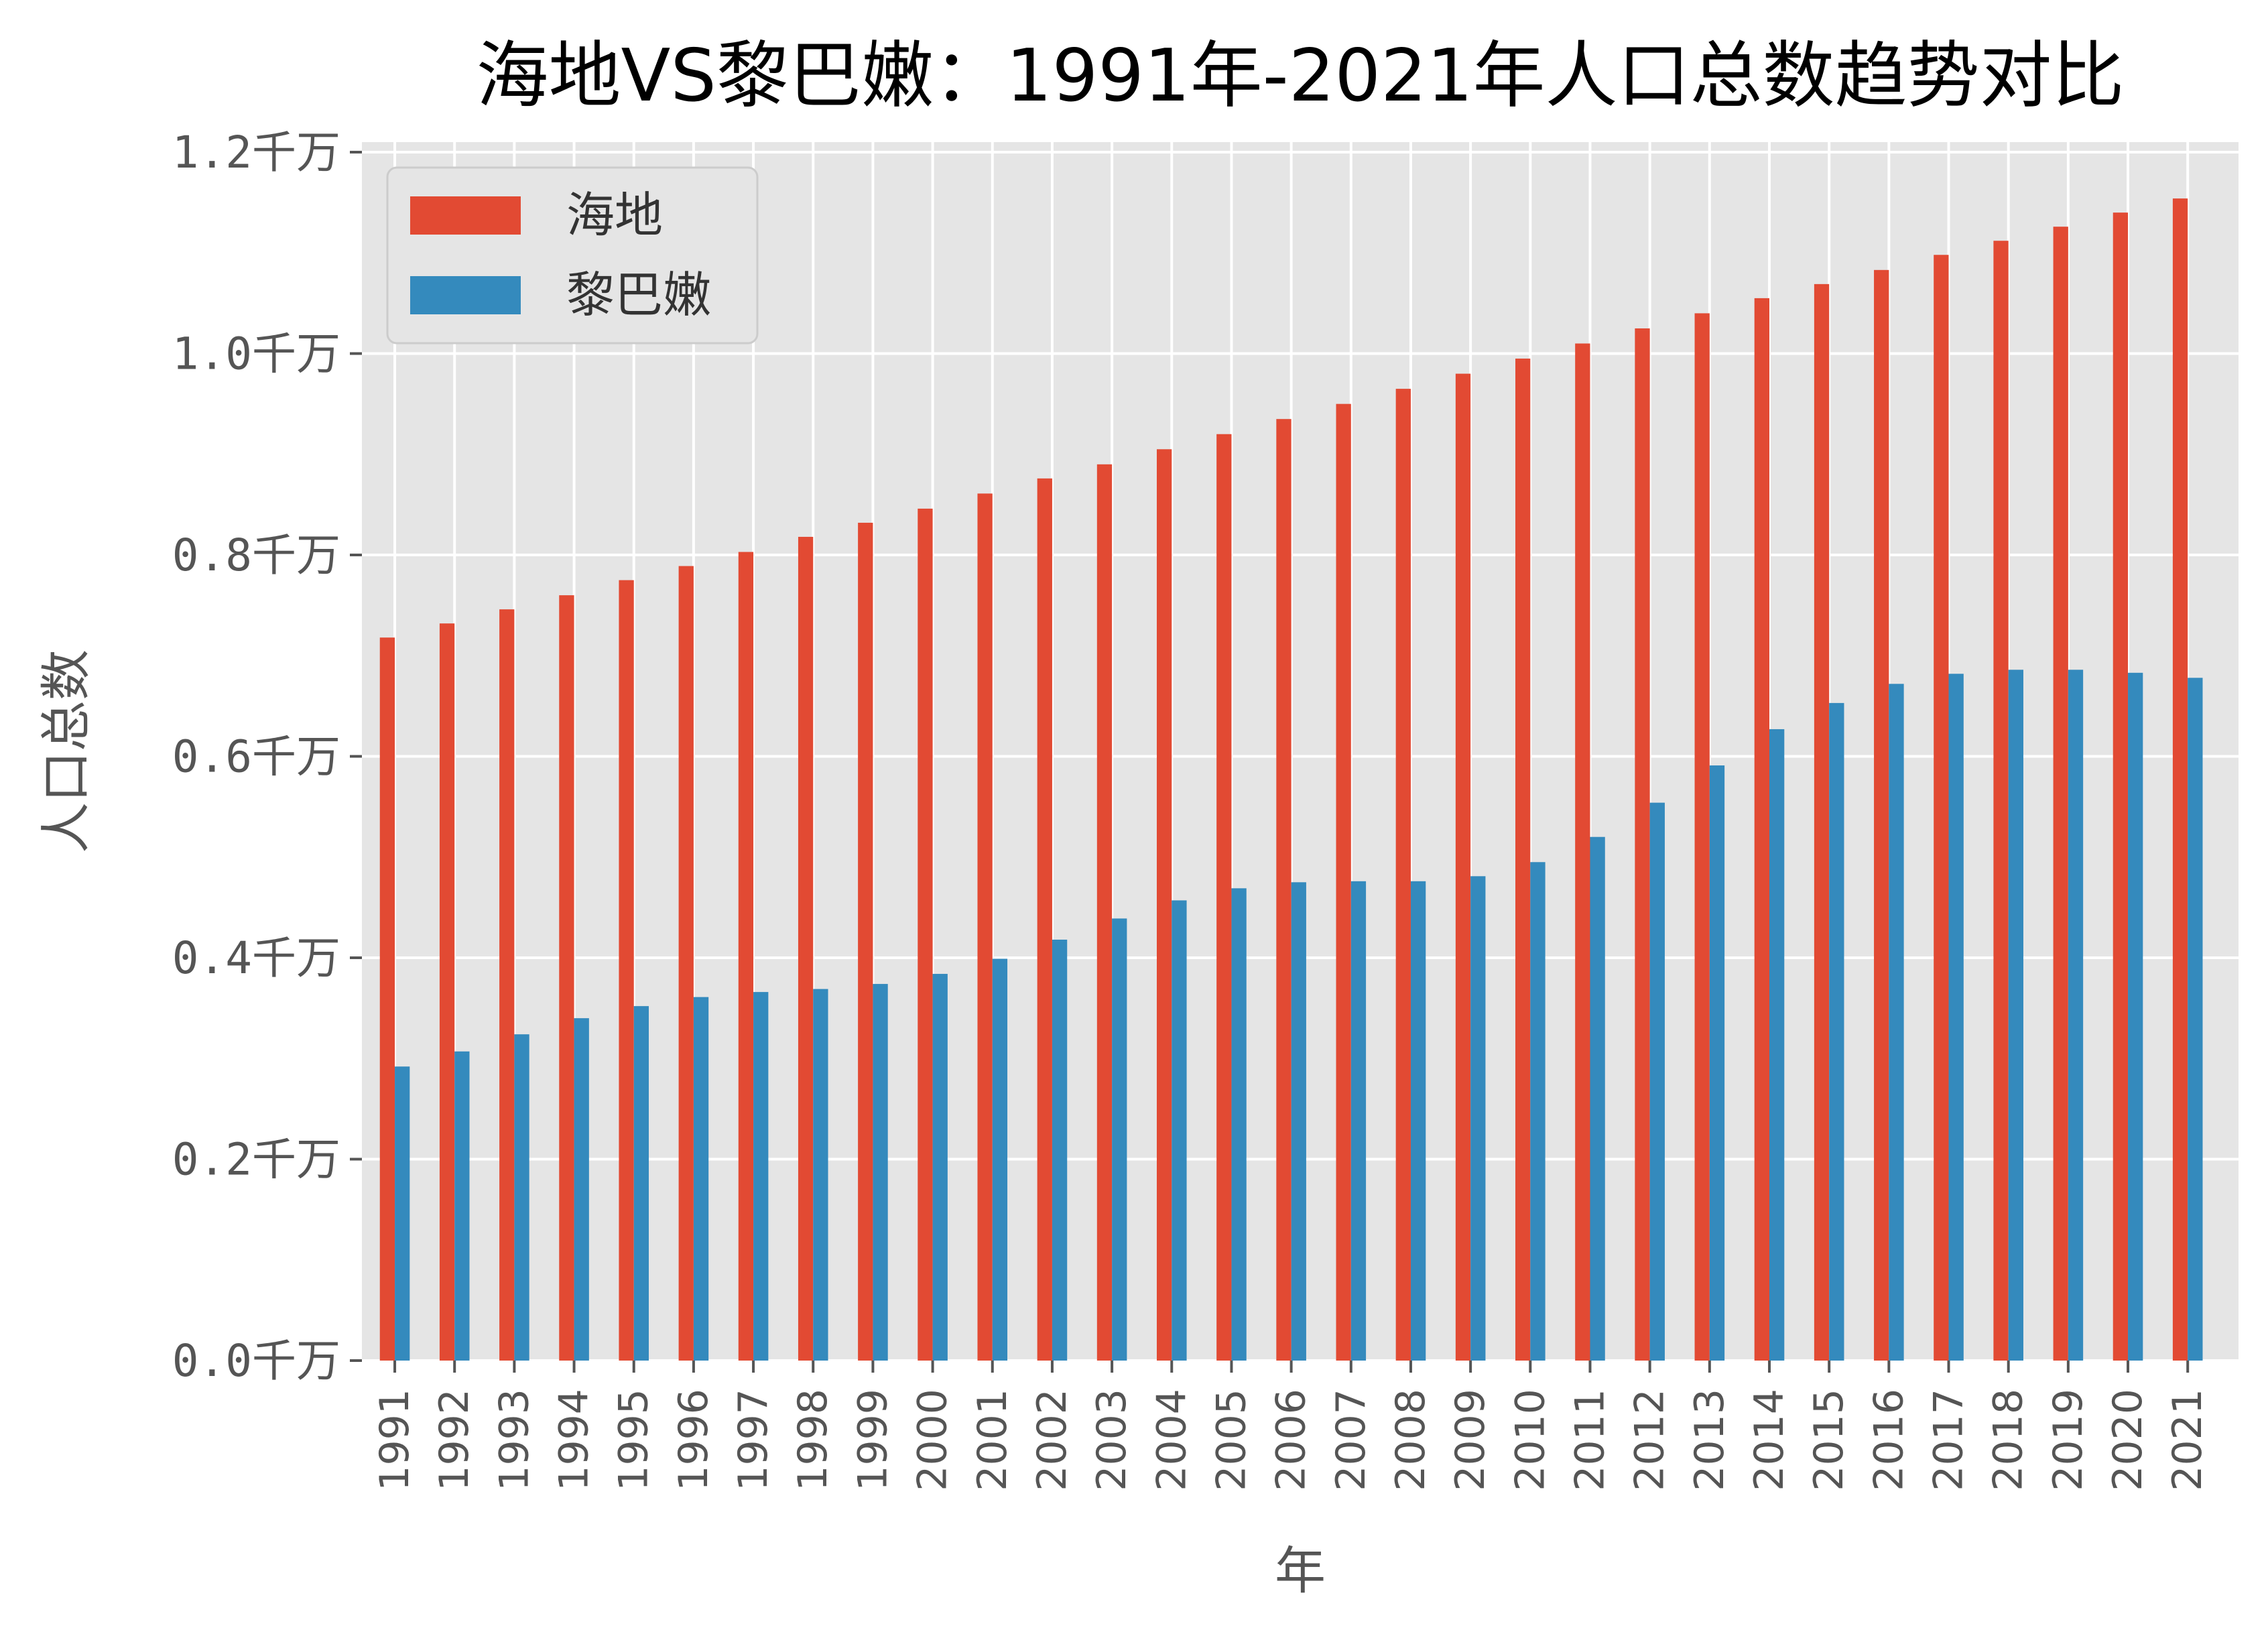  I want to click on x-axis-label: 年, so click(1301, 1571).